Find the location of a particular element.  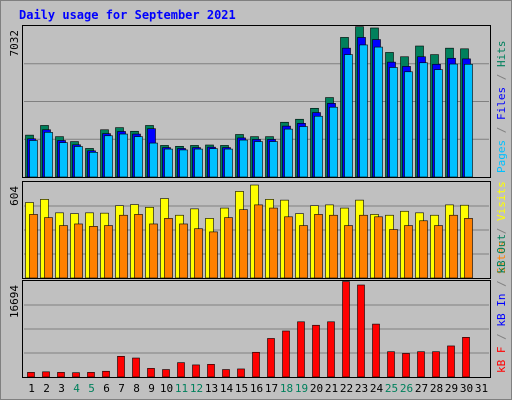

legend: Sites / Visits is located at coordinates (501, 227).